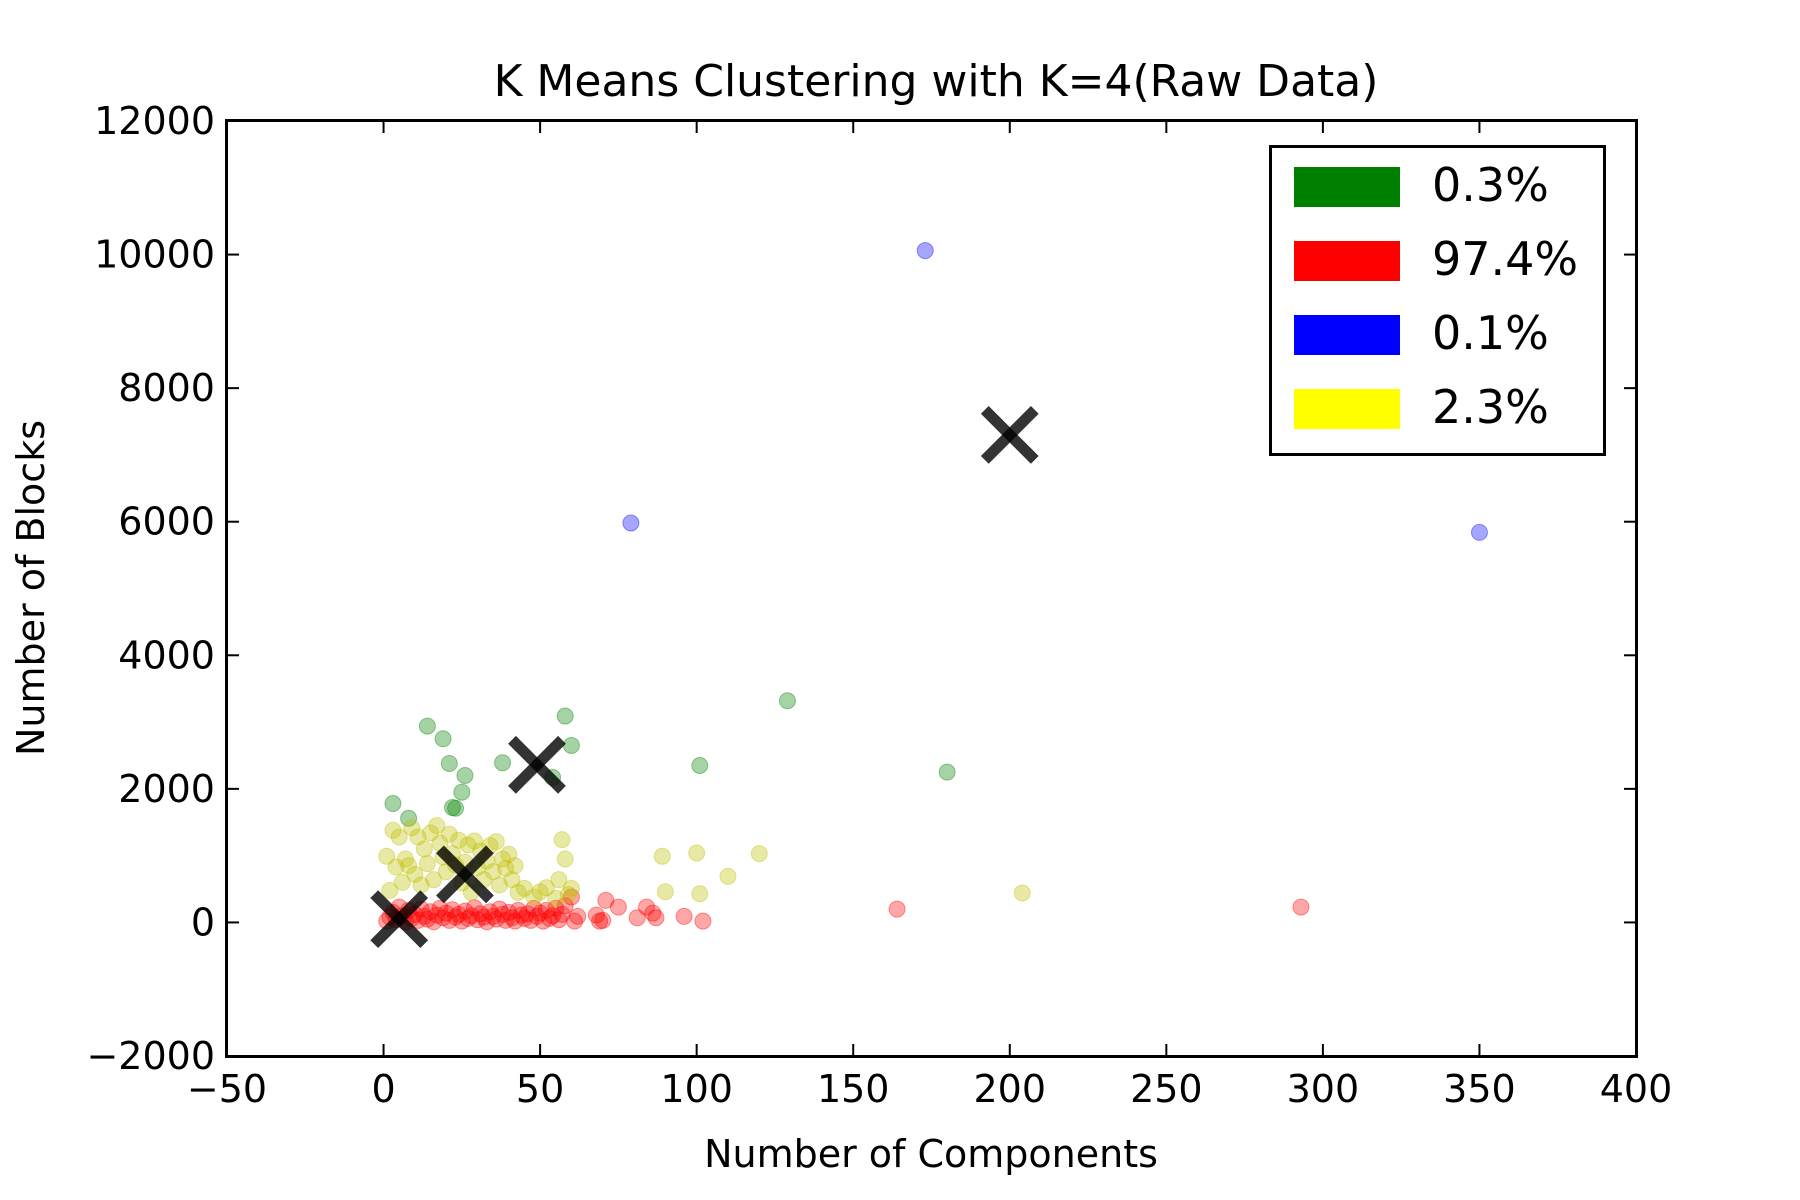 The image size is (1800, 1200). I want to click on x-tick-label: 350, so click(1479, 1089).